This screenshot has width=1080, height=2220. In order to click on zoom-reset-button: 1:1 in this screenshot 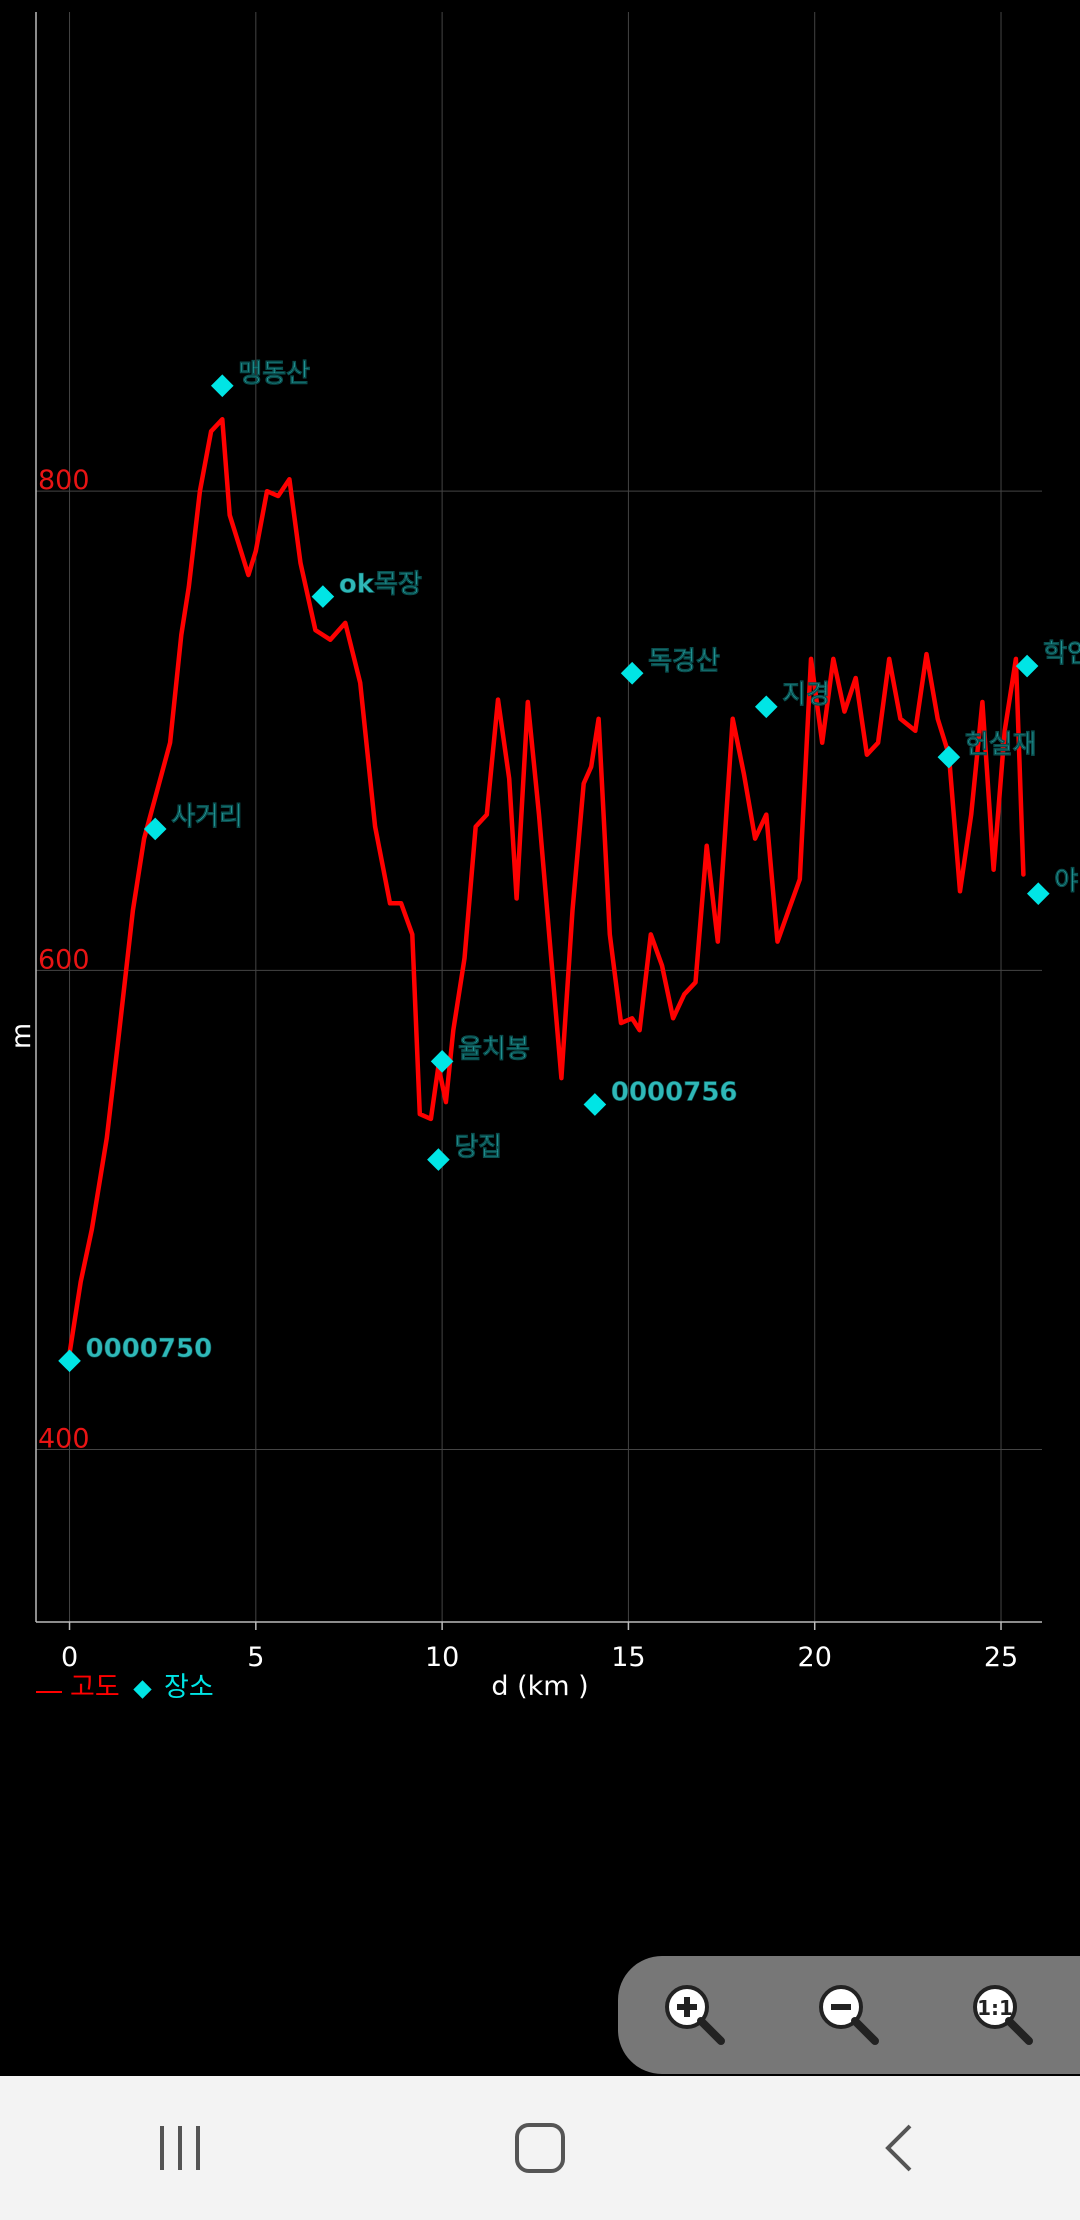, I will do `click(1003, 2015)`.